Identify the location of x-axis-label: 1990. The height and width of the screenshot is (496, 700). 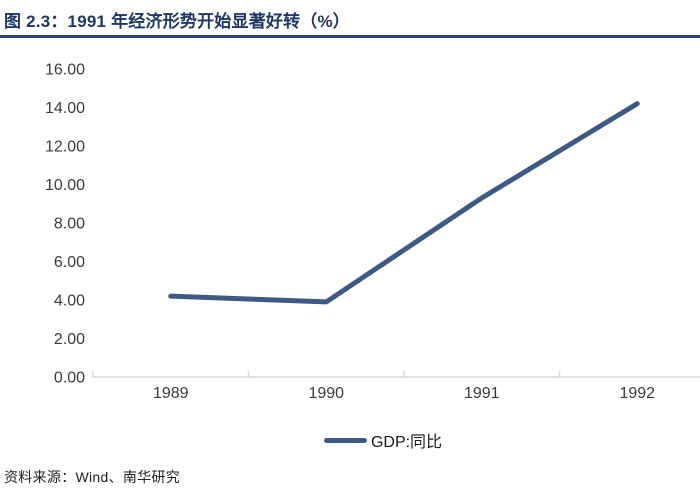
(326, 393).